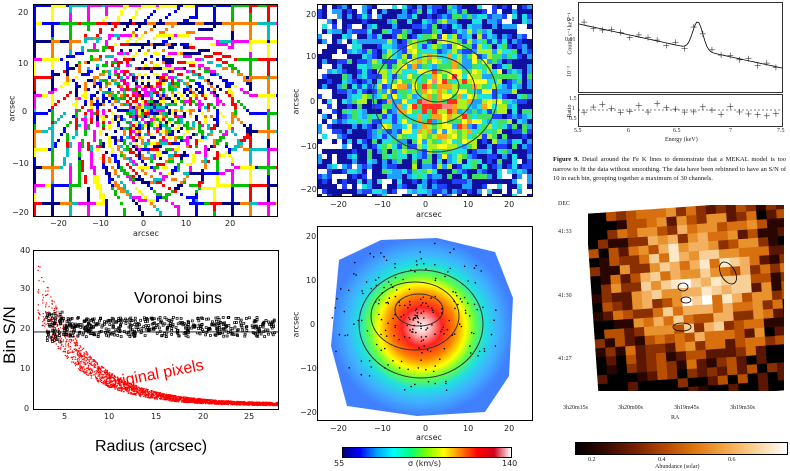 Image resolution: width=790 pixels, height=471 pixels. What do you see at coordinates (311, 56) in the screenshot?
I see `pixel-ytick-10: 10` at bounding box center [311, 56].